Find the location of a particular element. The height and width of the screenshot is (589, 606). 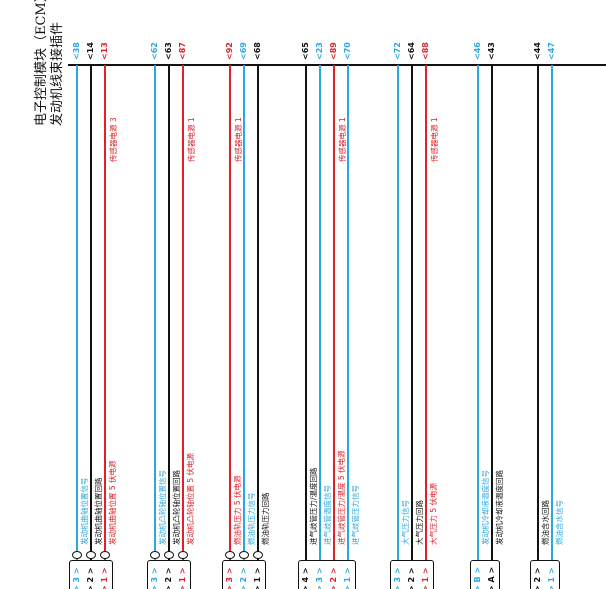

ecm-connector-bar is located at coordinates (337, 65).